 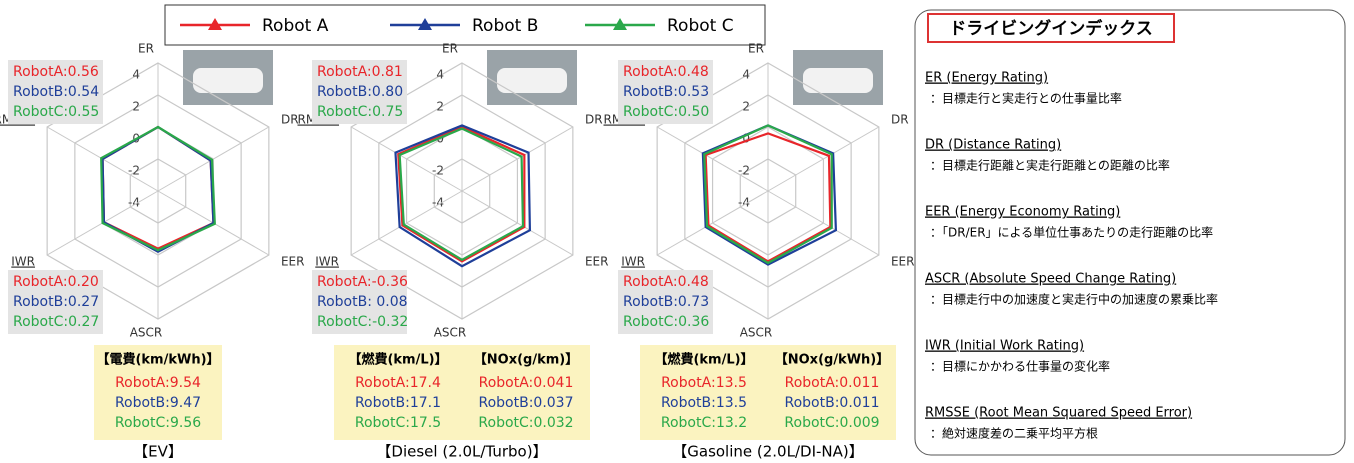 I want to click on chart-title: 【EV】, so click(x=158, y=452).